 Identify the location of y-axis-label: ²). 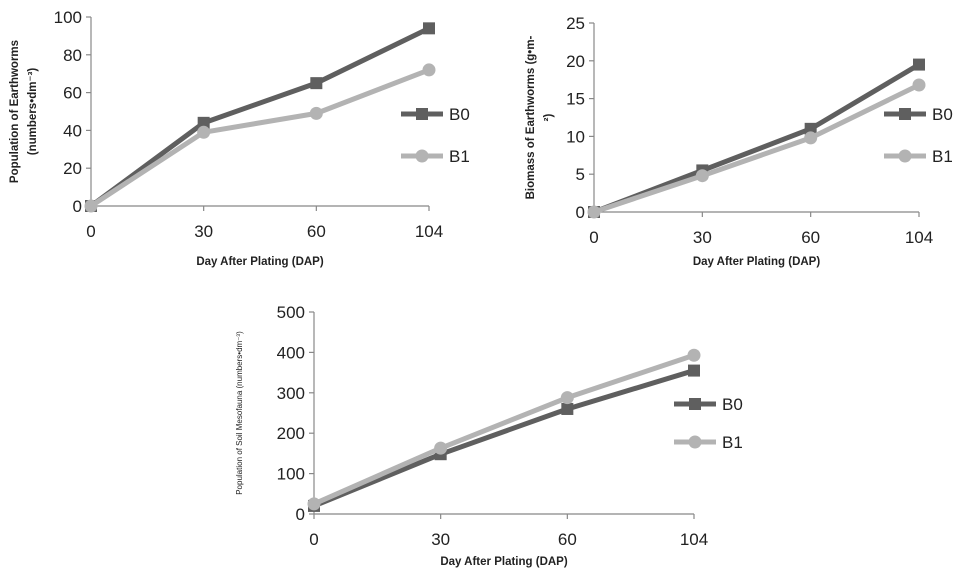
(549, 118).